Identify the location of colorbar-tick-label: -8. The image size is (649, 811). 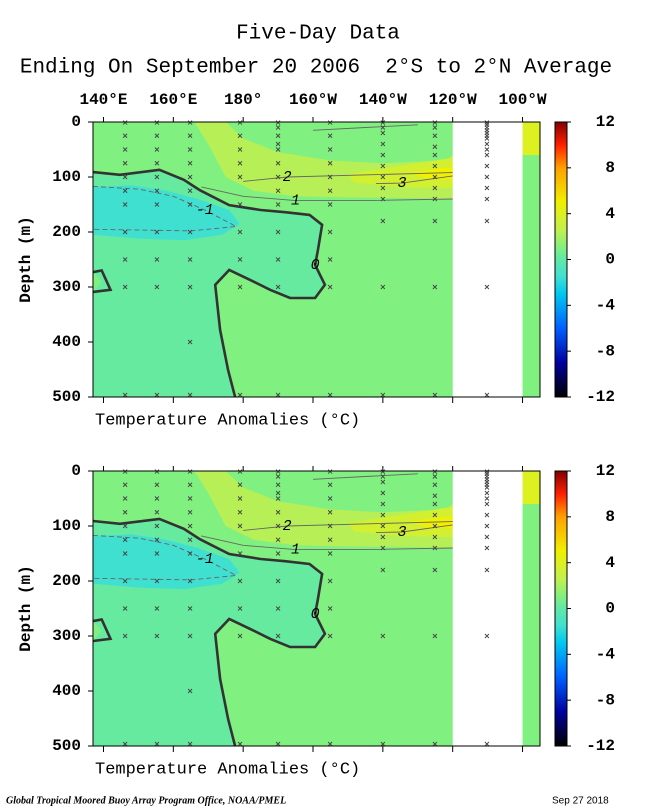
(605, 351).